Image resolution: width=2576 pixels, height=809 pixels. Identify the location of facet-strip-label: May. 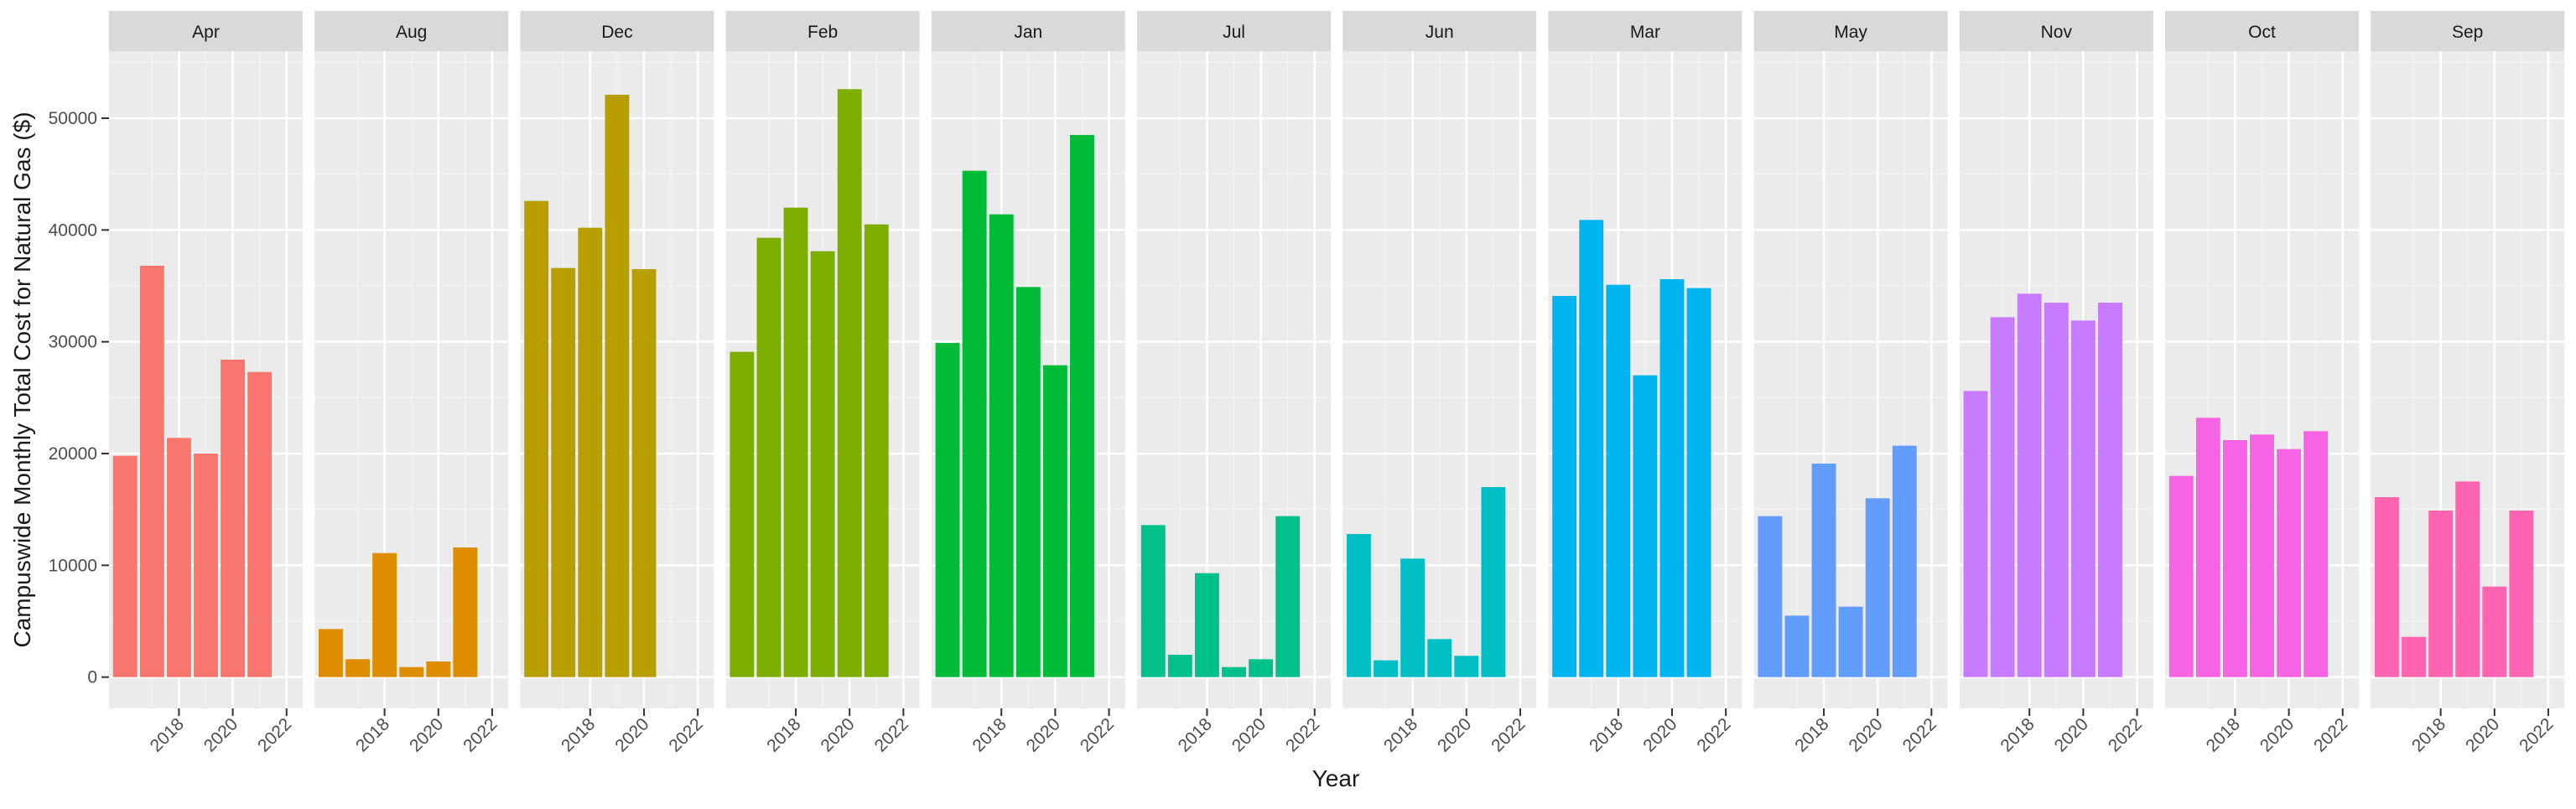
(1850, 32).